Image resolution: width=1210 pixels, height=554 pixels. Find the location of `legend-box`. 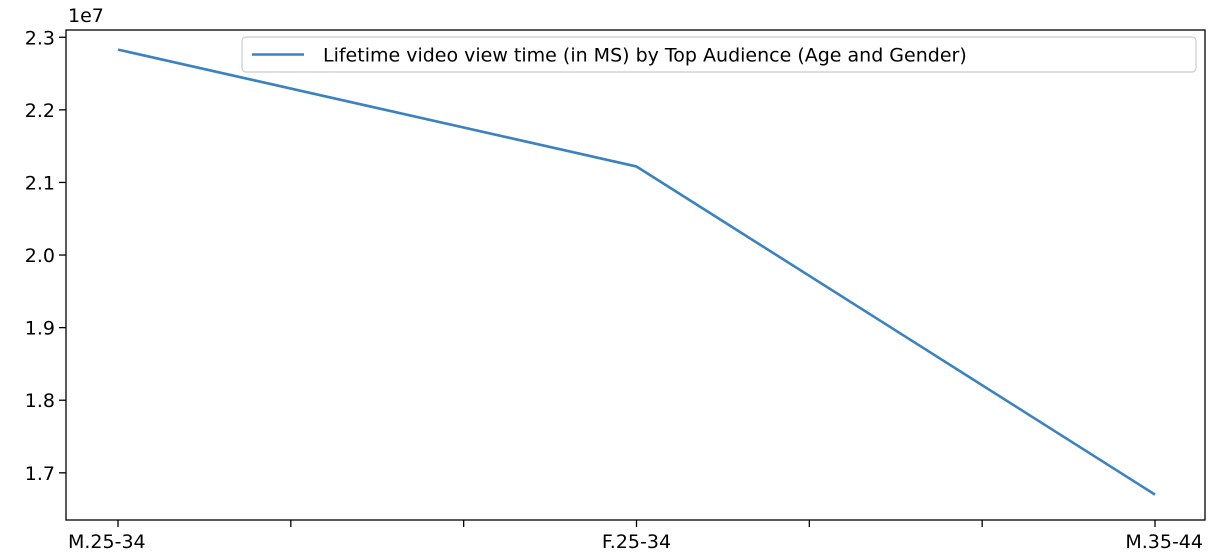

legend-box is located at coordinates (719, 54).